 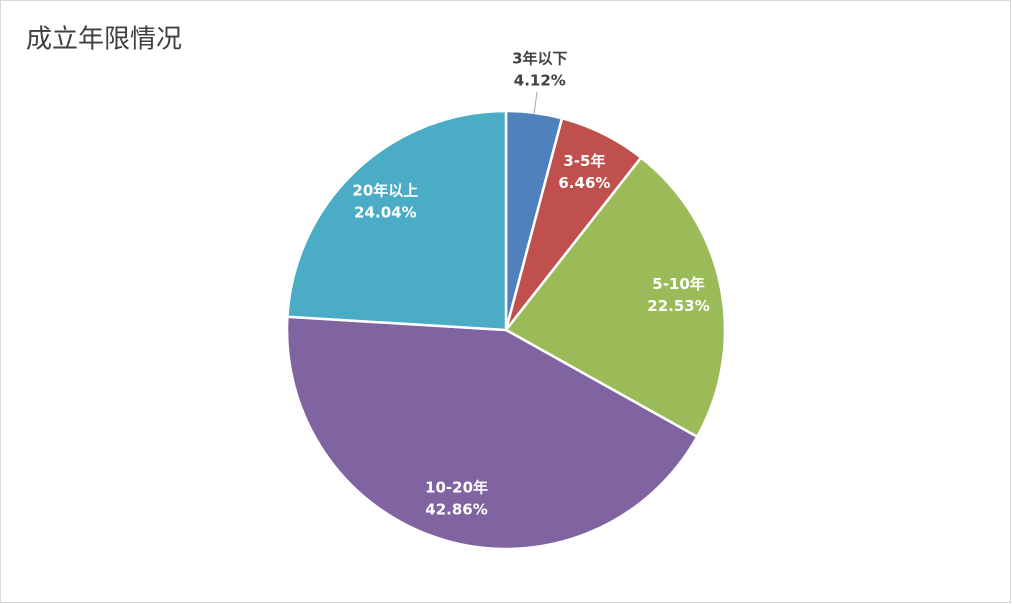 I want to click on slice-value-label: 22.53%, so click(x=678, y=306).